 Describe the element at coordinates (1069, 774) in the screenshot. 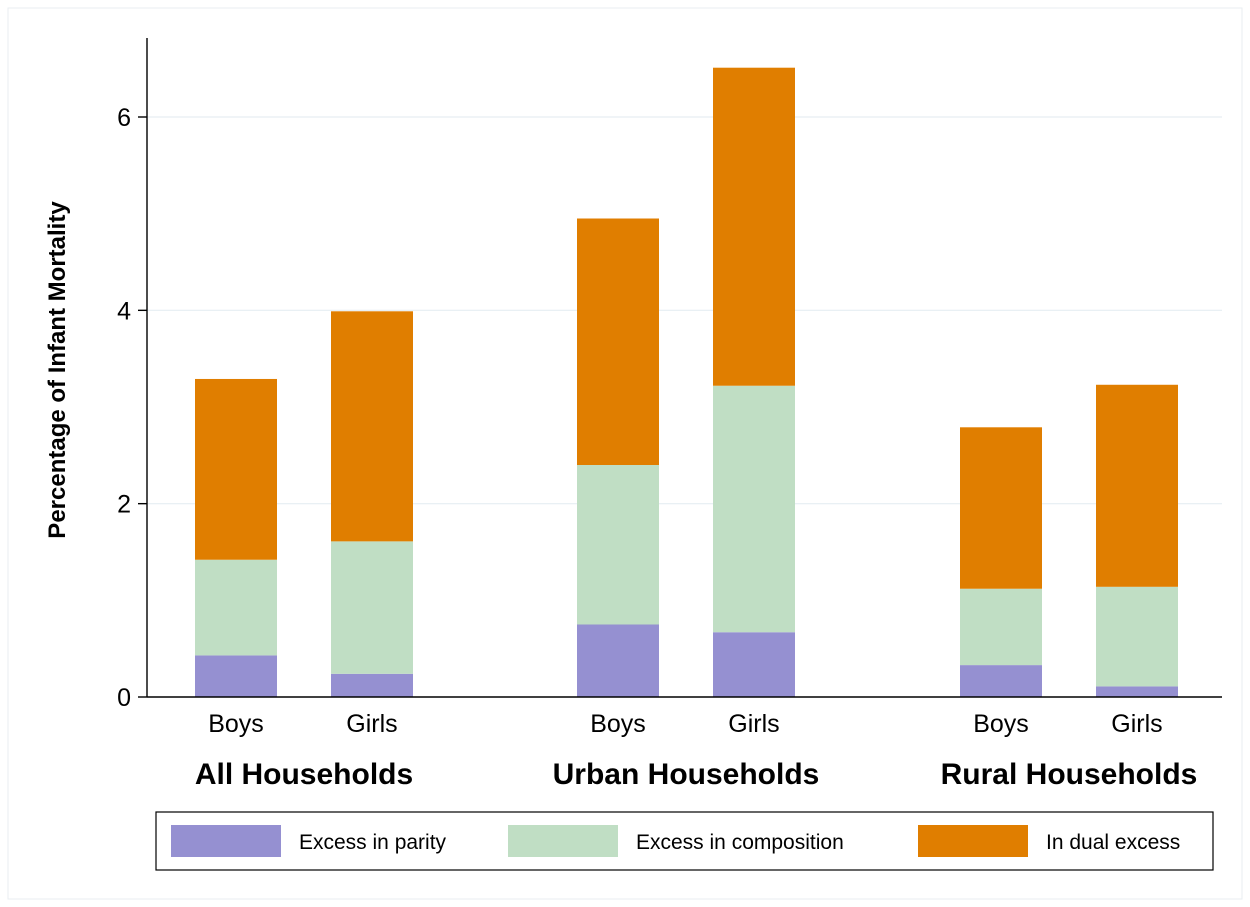

I see `group-label: Rural Households` at that location.